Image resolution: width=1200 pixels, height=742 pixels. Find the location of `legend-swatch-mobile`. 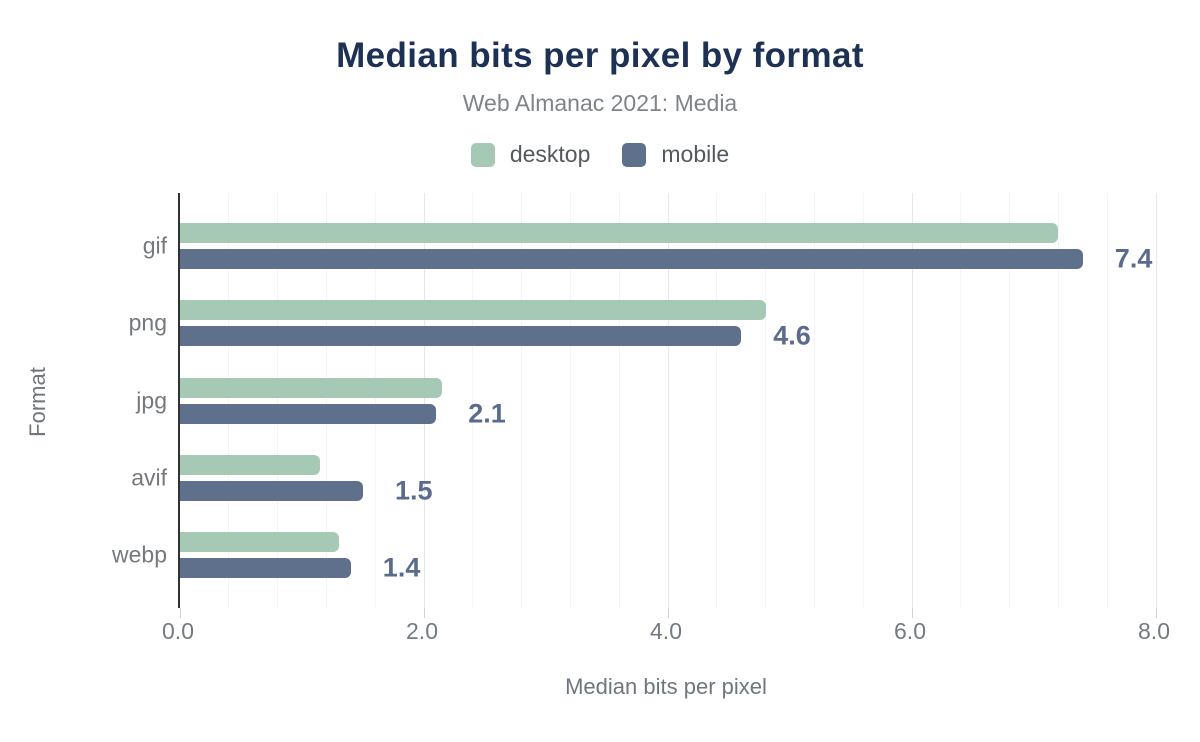

legend-swatch-mobile is located at coordinates (634, 154).